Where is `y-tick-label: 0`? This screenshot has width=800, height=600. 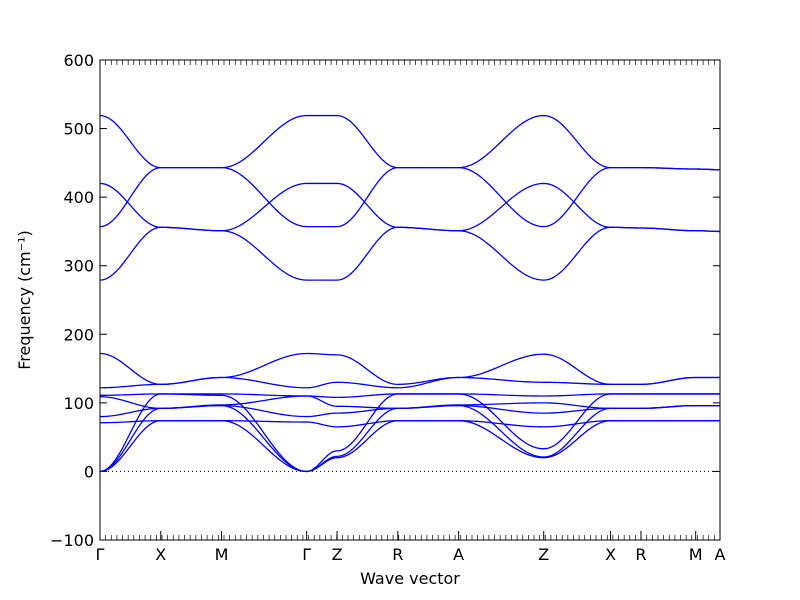 y-tick-label: 0 is located at coordinates (89, 471).